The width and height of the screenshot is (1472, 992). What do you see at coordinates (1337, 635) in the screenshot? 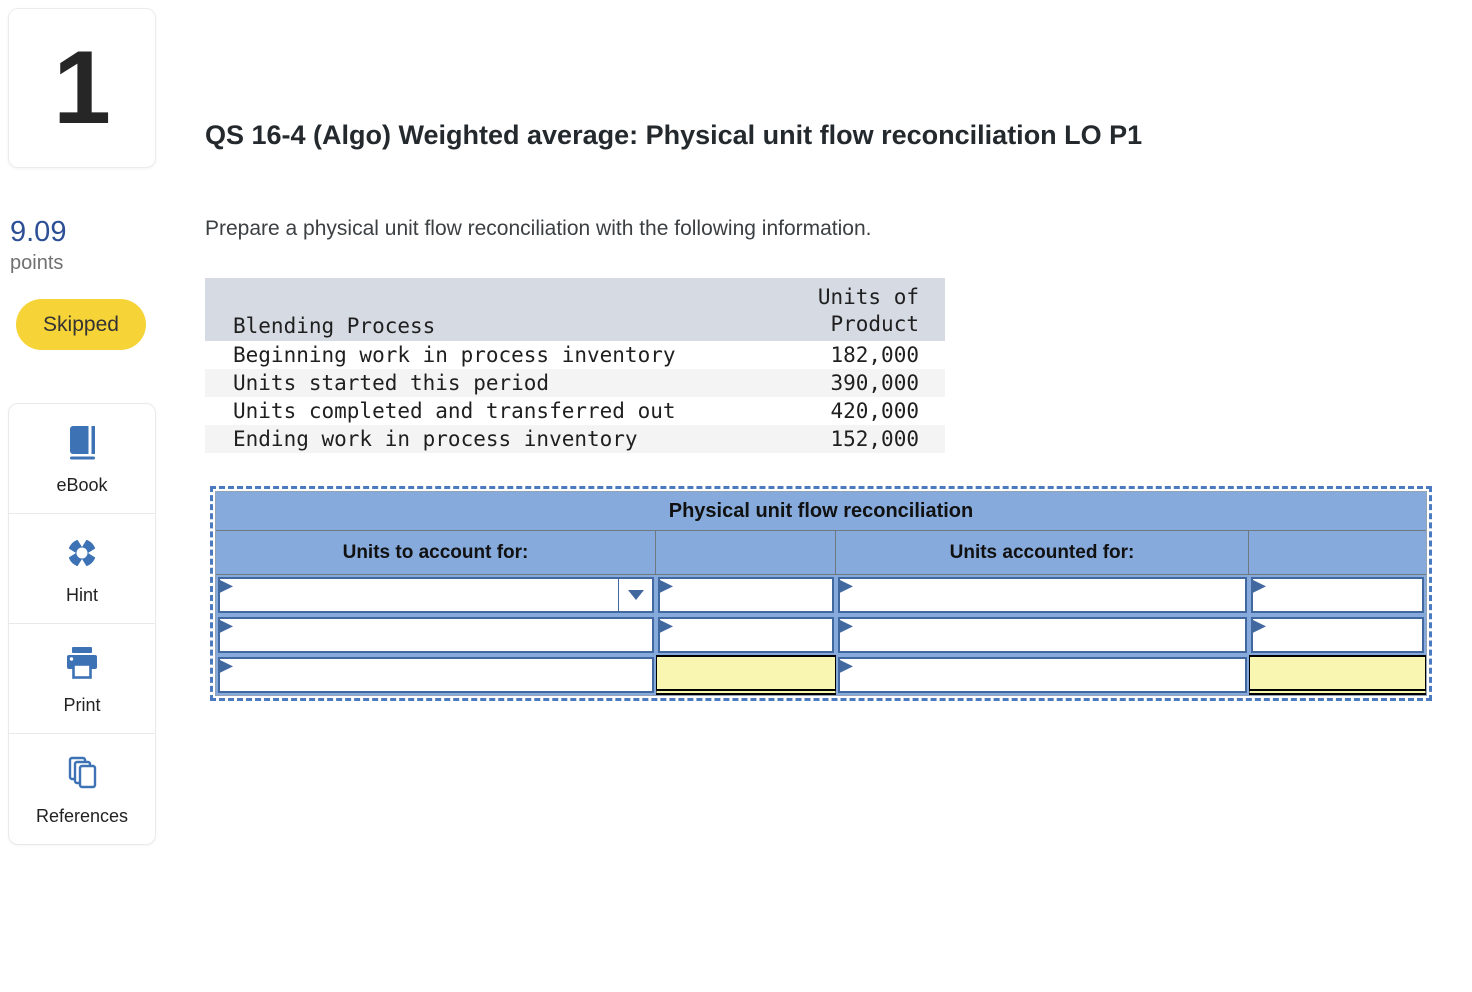
I see `answer-row2-right-amount-input` at bounding box center [1337, 635].